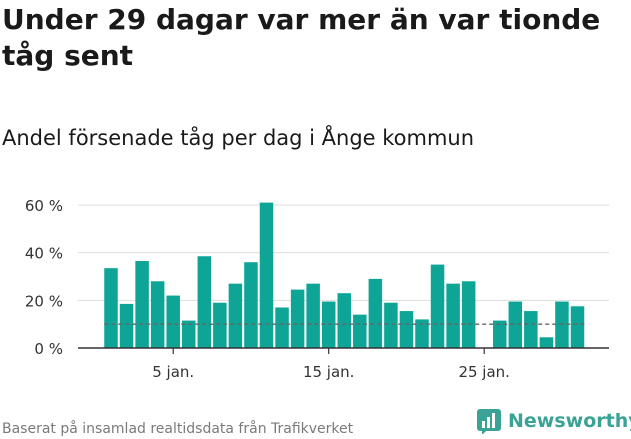 The image size is (631, 439). I want to click on x-tick-label: 5 jan., so click(173, 372).